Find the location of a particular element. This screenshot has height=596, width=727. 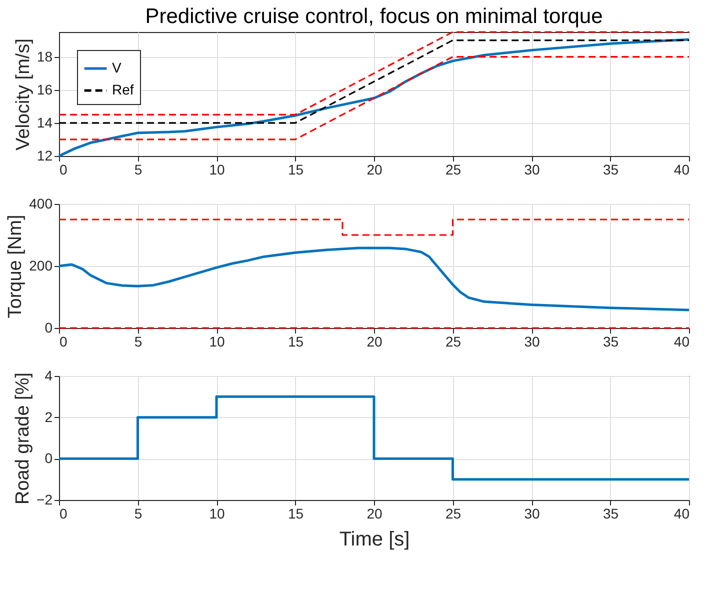

legend-label: Ref is located at coordinates (123, 90).